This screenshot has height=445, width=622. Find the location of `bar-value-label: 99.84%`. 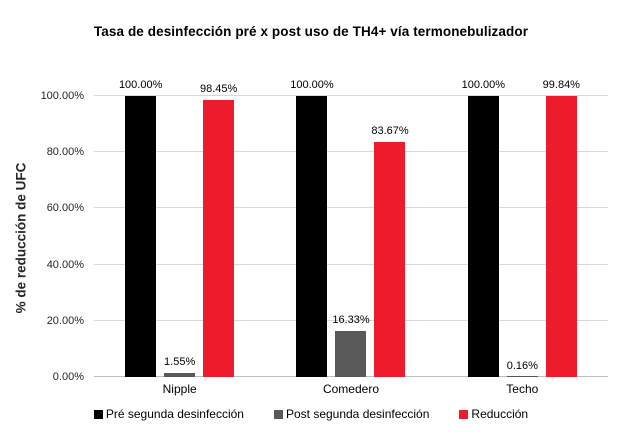

bar-value-label: 99.84% is located at coordinates (561, 85).